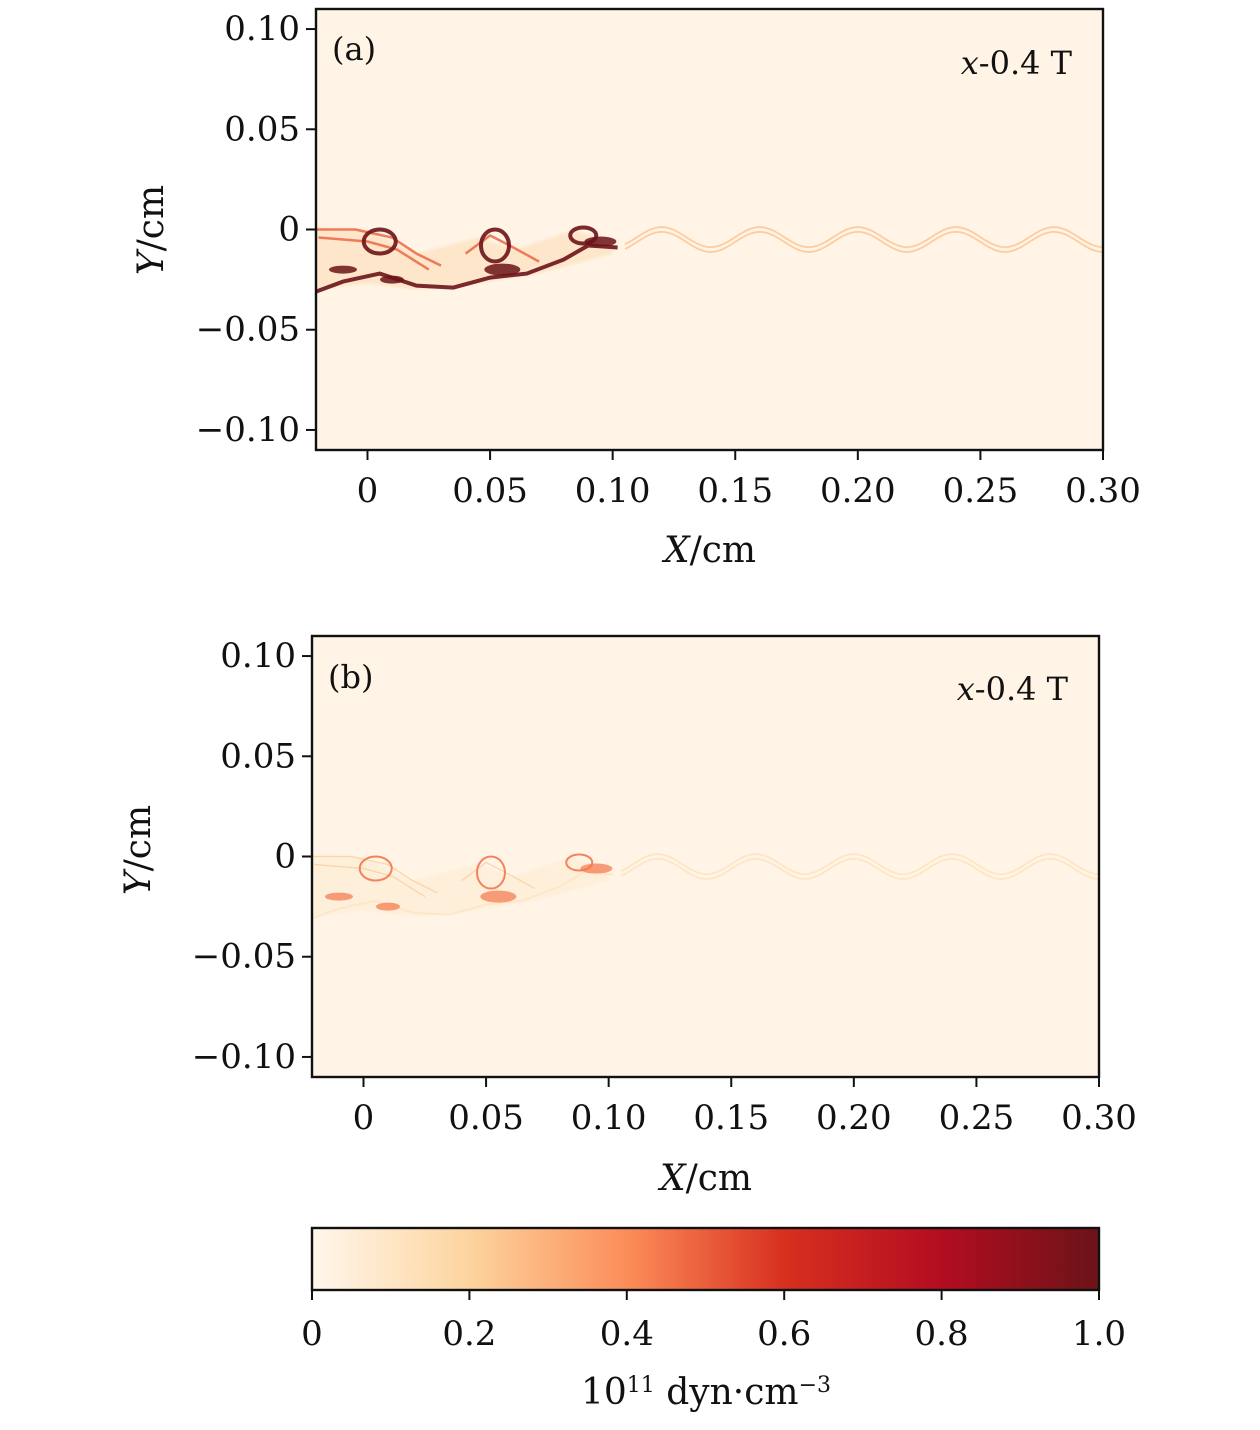 Image resolution: width=1260 pixels, height=1430 pixels. What do you see at coordinates (312, 1334) in the screenshot?
I see `colorbar-tick-label: 0` at bounding box center [312, 1334].